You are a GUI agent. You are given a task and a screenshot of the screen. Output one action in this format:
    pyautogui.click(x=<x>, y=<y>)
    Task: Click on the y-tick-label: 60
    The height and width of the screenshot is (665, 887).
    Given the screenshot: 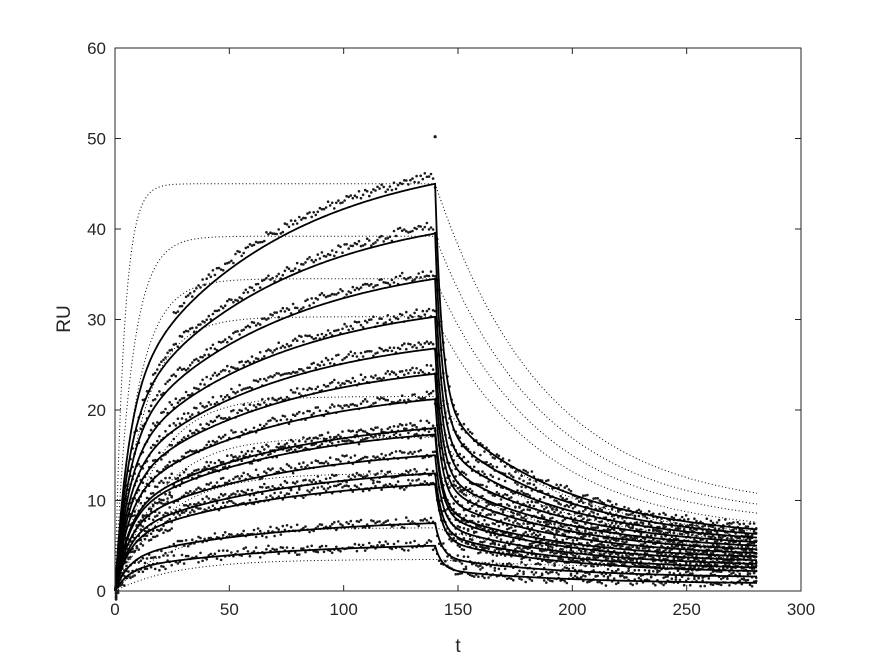 What is the action you would take?
    pyautogui.click(x=96, y=48)
    